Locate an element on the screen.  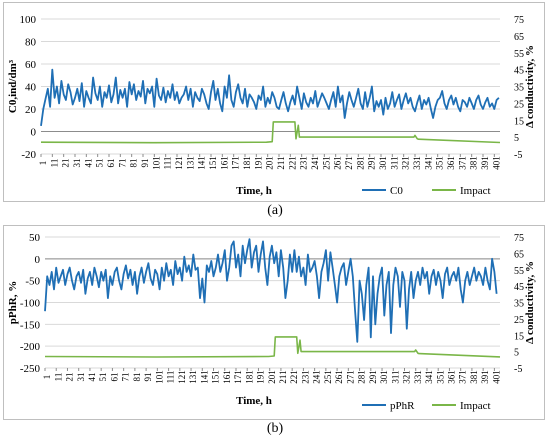
y-tick-label: 80 is located at coordinates (31, 43).